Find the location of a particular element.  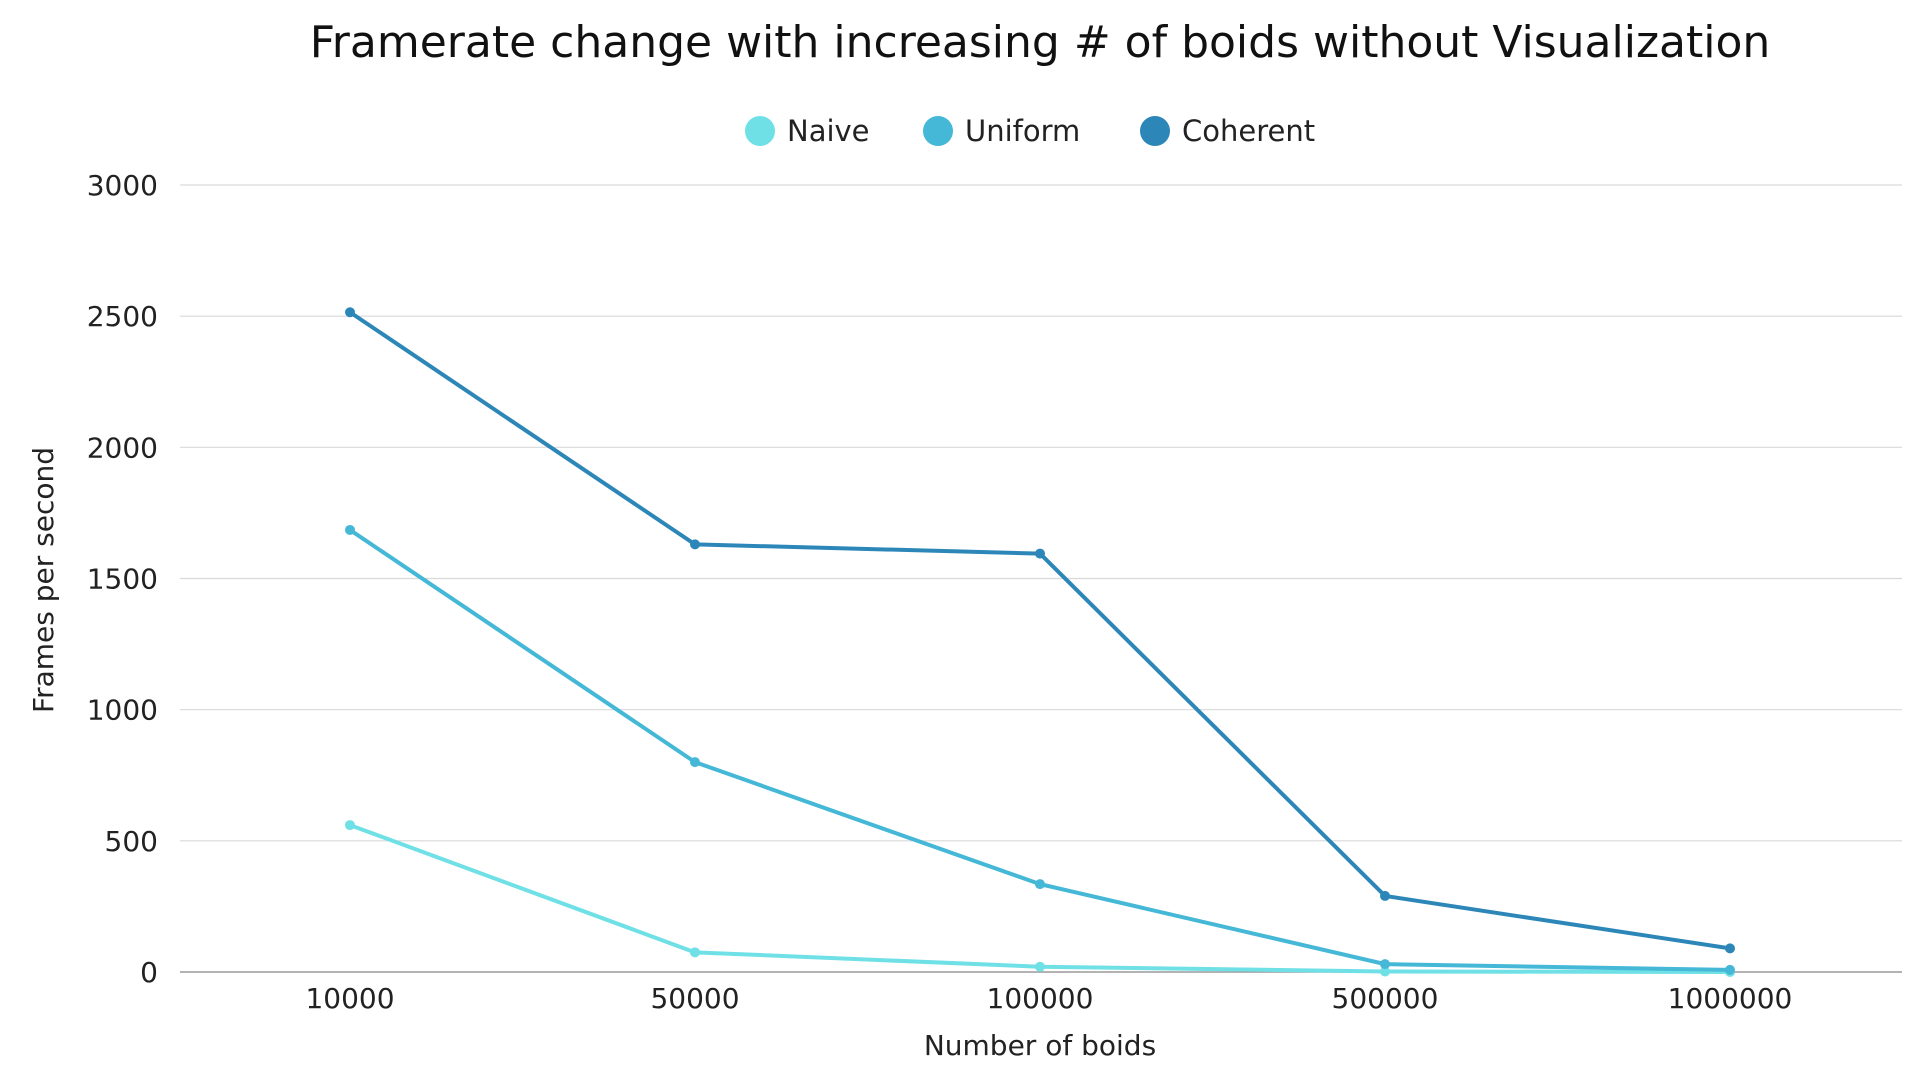

series-naive is located at coordinates (1040, 898).